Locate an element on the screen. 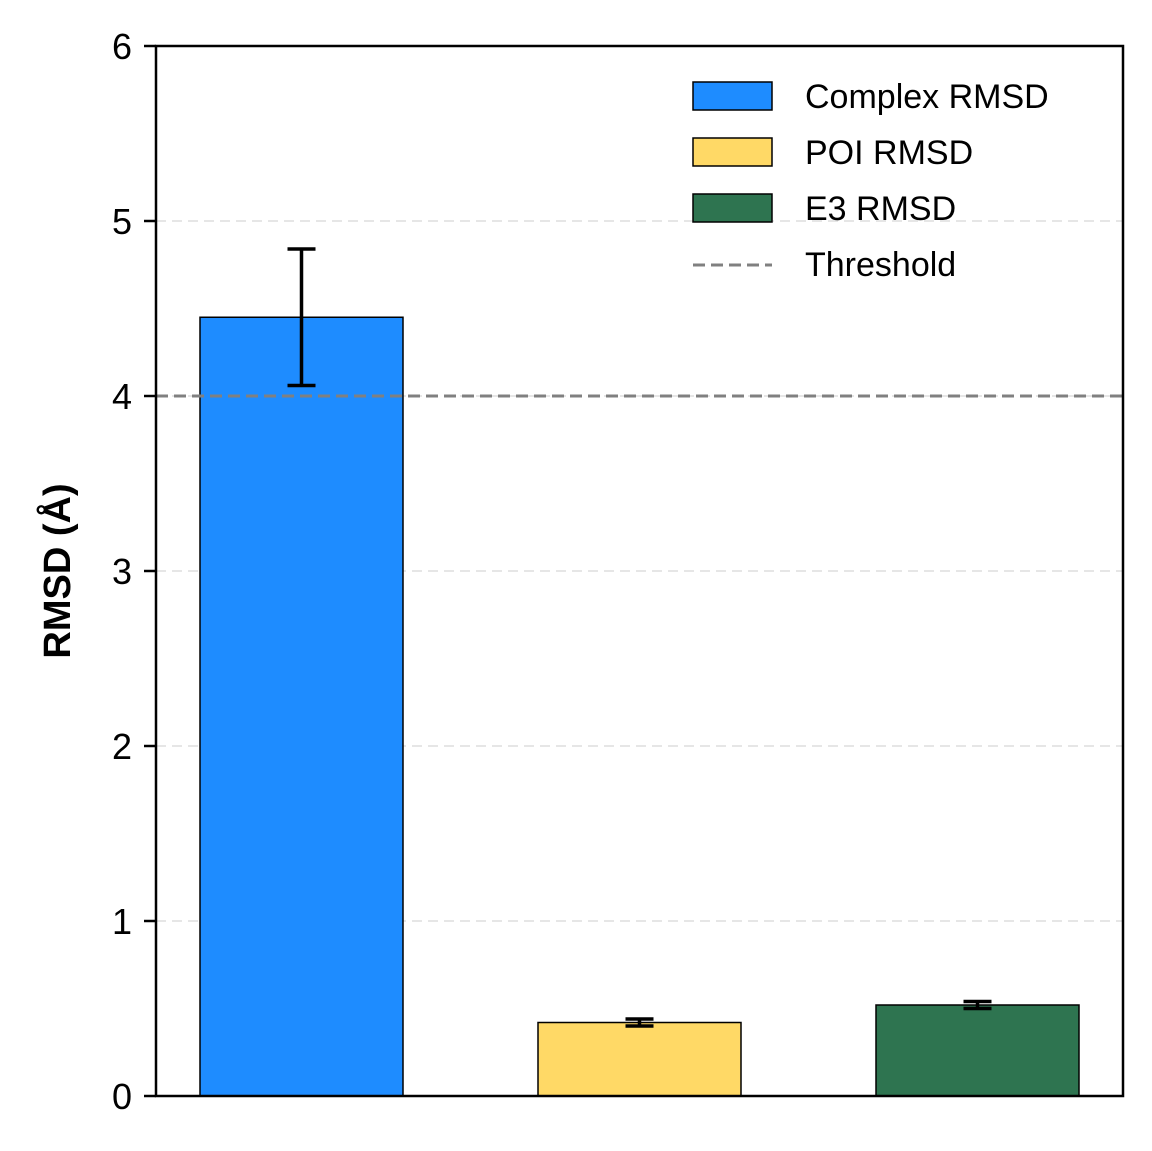 The width and height of the screenshot is (1152, 1151). legend-label-1: POI RMSD is located at coordinates (889, 153).